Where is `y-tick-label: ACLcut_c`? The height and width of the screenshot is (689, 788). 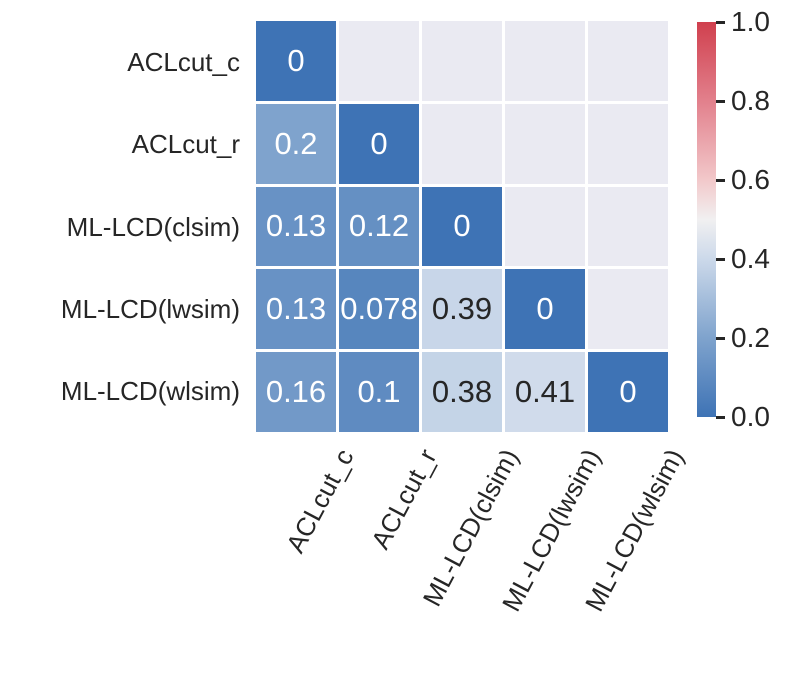
y-tick-label: ACLcut_c is located at coordinates (183, 62).